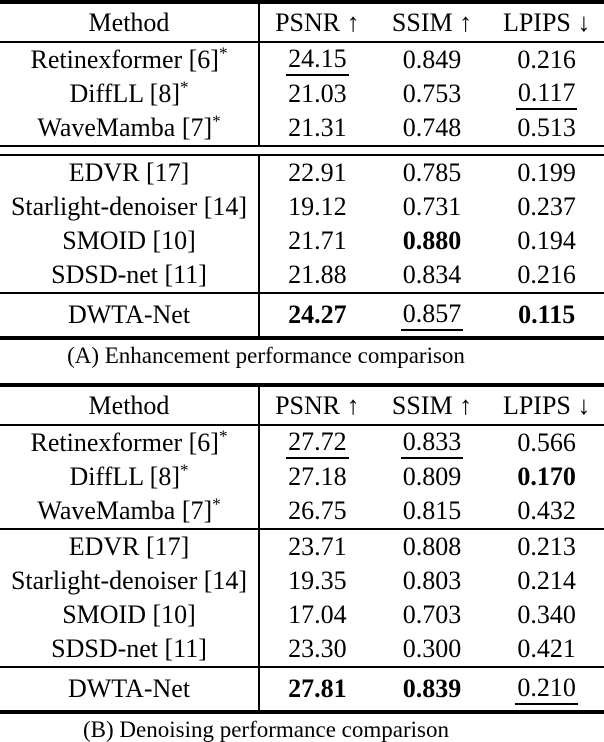  I want to click on ssim-cell: 0.300, so click(432, 649).